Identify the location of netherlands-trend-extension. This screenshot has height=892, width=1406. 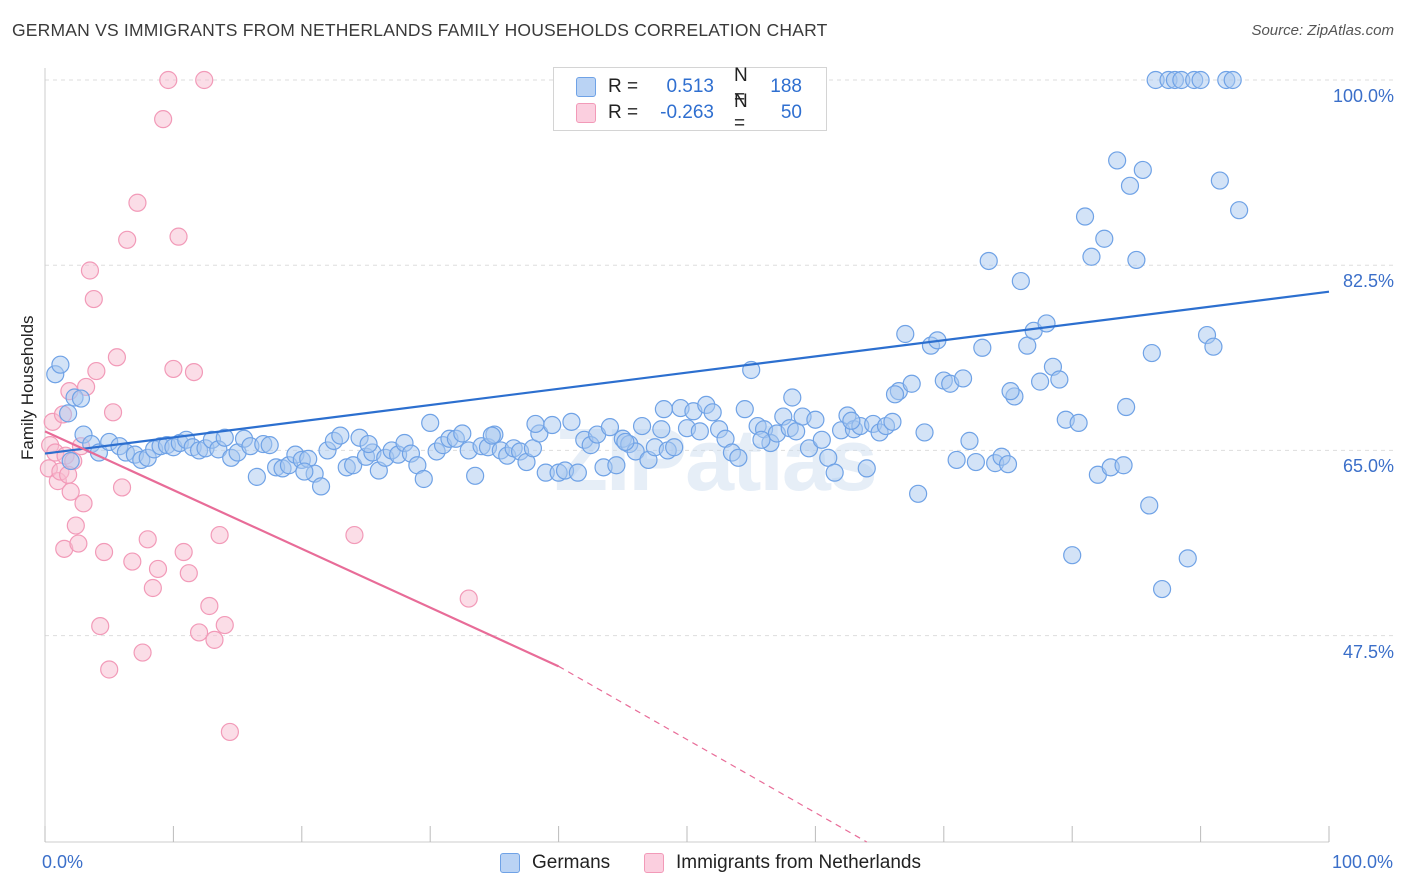
(713, 754).